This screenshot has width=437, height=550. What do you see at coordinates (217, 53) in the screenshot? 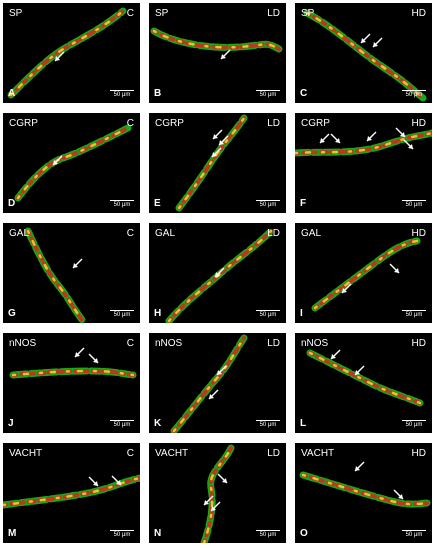
I see `micrograph-panel-b: SP LD B 50 μm` at bounding box center [217, 53].